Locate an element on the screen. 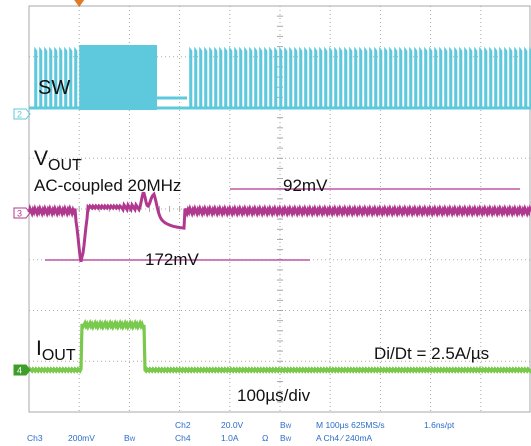  status-bw2: BW is located at coordinates (130, 438).